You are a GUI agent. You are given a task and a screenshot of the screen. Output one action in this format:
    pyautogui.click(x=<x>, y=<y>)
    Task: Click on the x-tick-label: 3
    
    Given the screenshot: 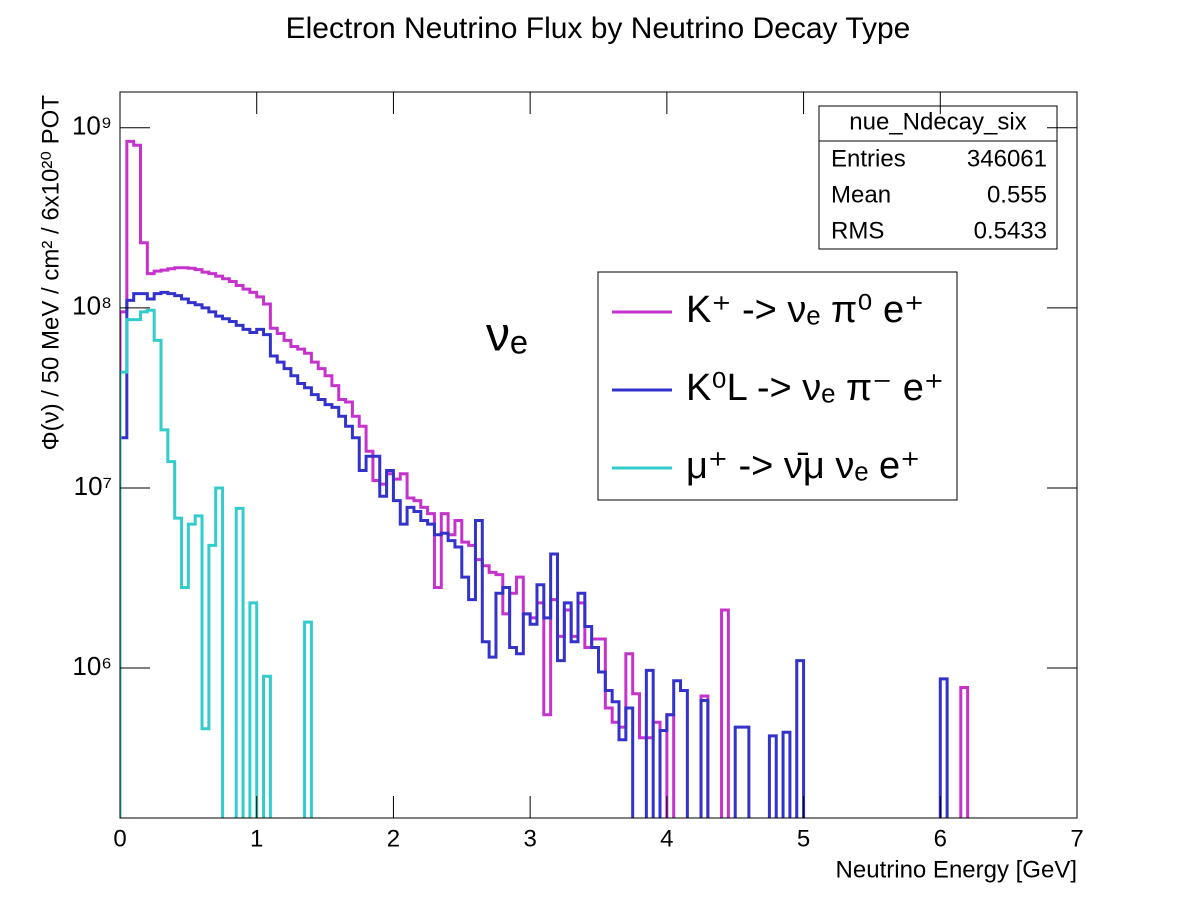 What is the action you would take?
    pyautogui.click(x=529, y=838)
    